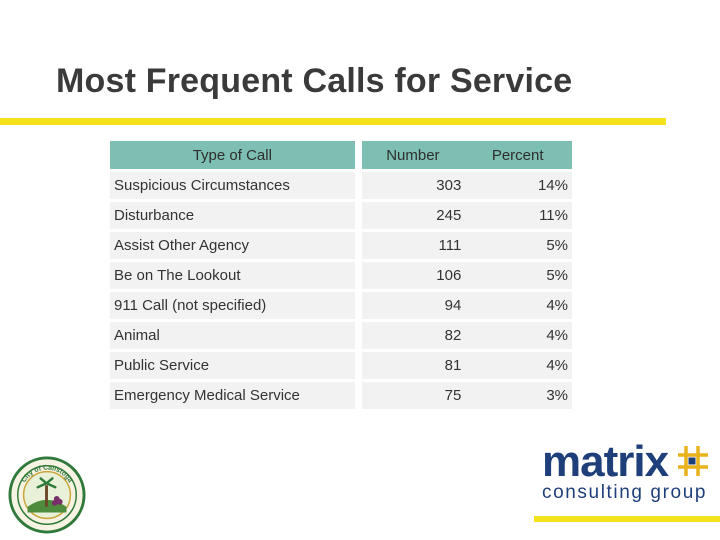 The image size is (720, 540). Describe the element at coordinates (232, 185) in the screenshot. I see `cell-type: Suspicious Circumstances` at that location.